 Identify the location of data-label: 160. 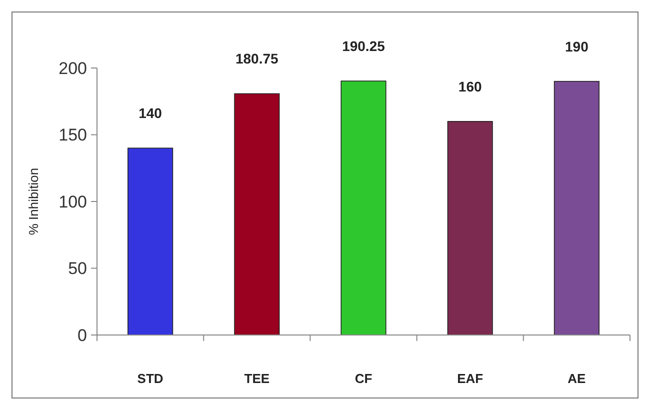
(470, 86).